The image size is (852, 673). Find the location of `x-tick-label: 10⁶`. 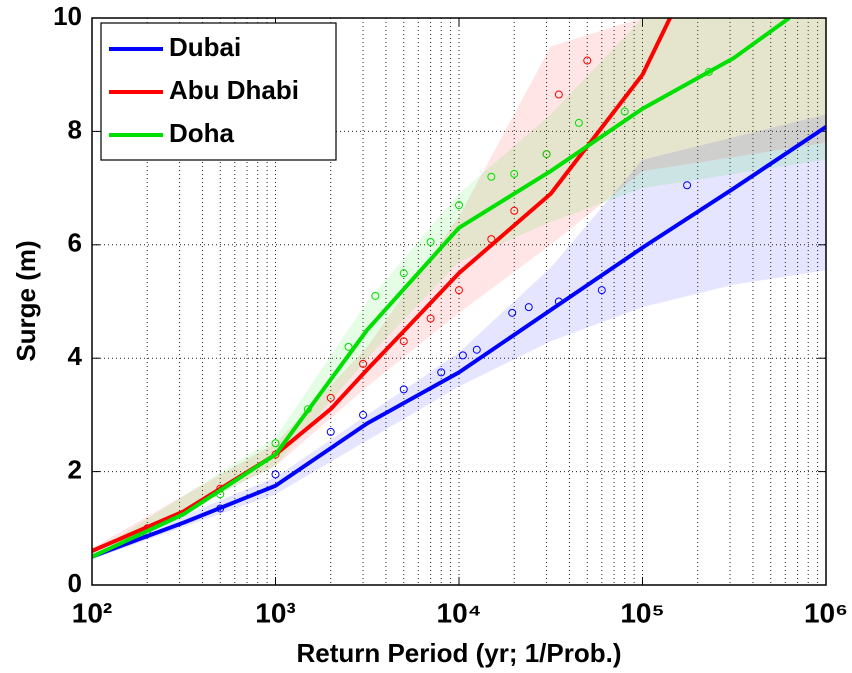

x-tick-label: 10⁶ is located at coordinates (826, 612).